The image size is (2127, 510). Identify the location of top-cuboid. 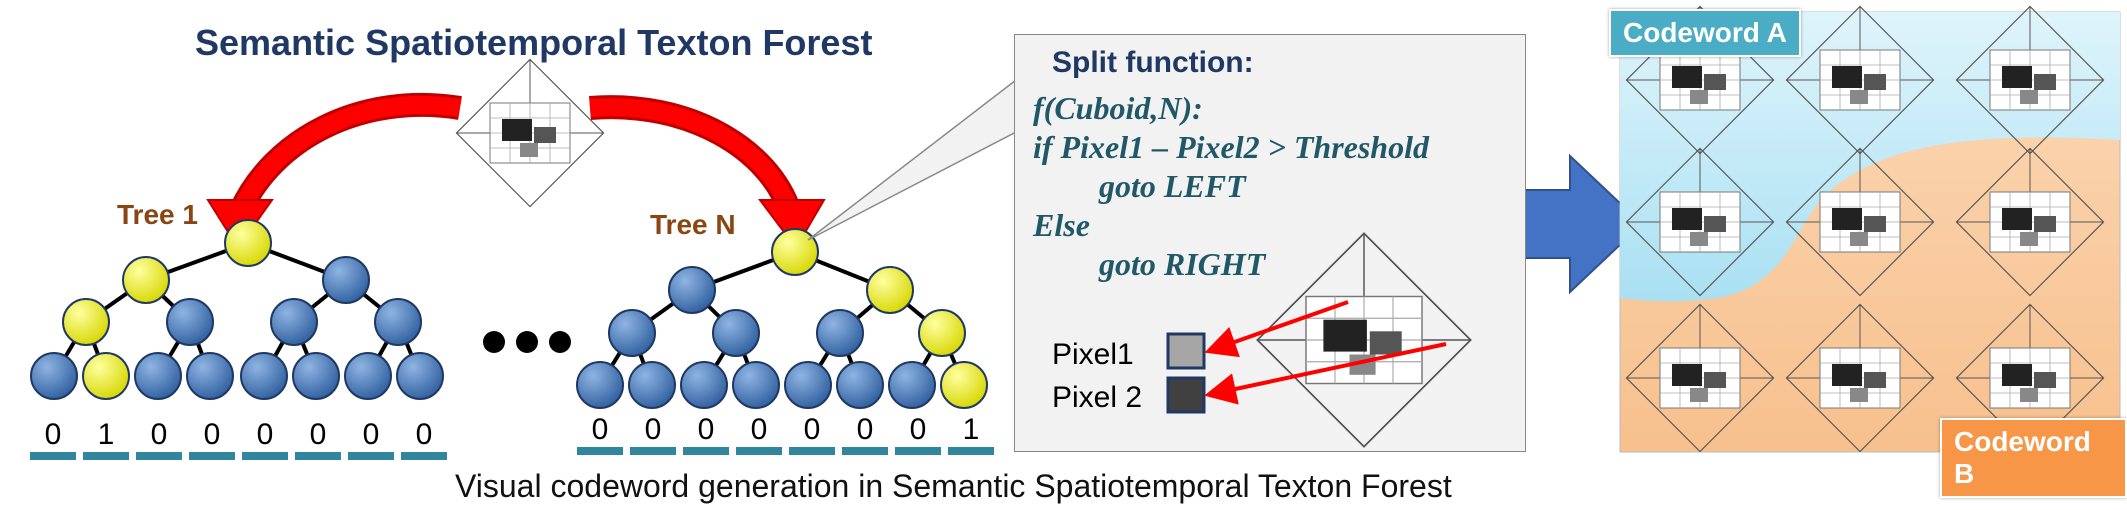
(530, 133).